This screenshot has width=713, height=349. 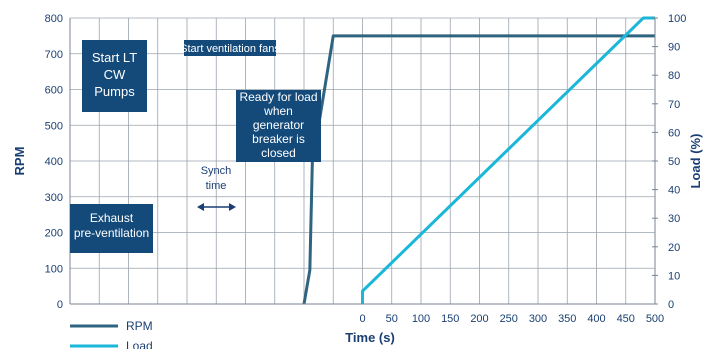 What do you see at coordinates (674, 133) in the screenshot?
I see `y-right-tick-label: 60` at bounding box center [674, 133].